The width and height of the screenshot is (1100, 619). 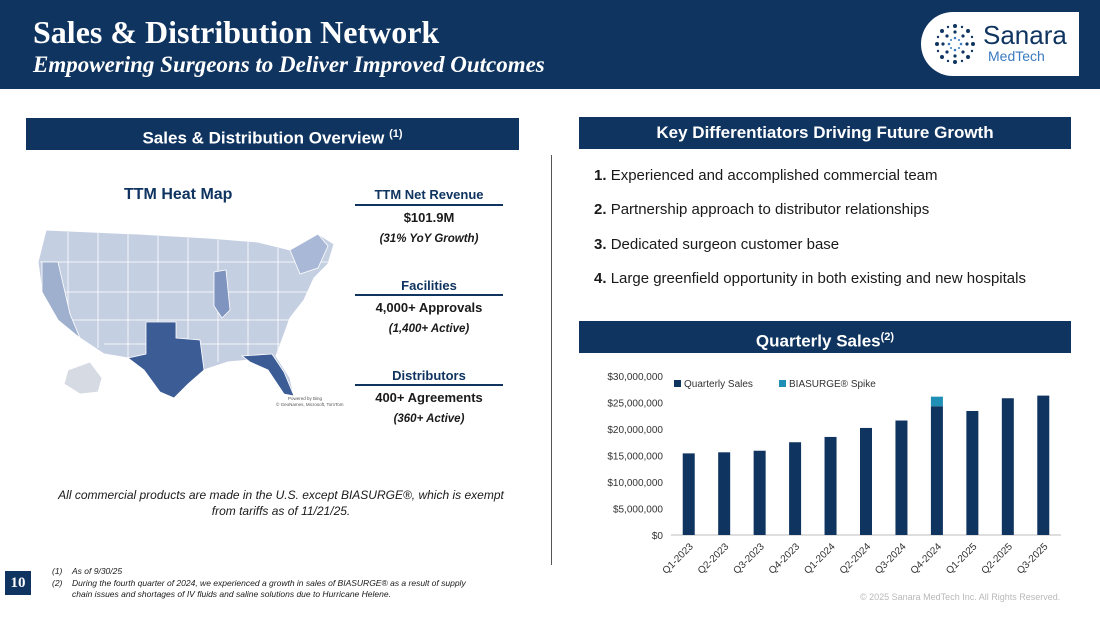 What do you see at coordinates (550, 44) in the screenshot?
I see `header-bar` at bounding box center [550, 44].